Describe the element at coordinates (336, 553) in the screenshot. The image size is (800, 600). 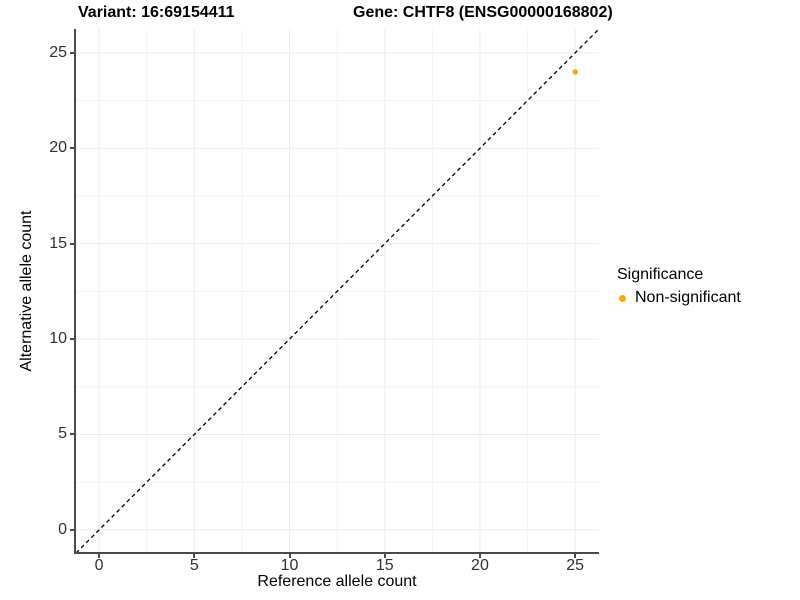
I see `x-axis-line` at that location.